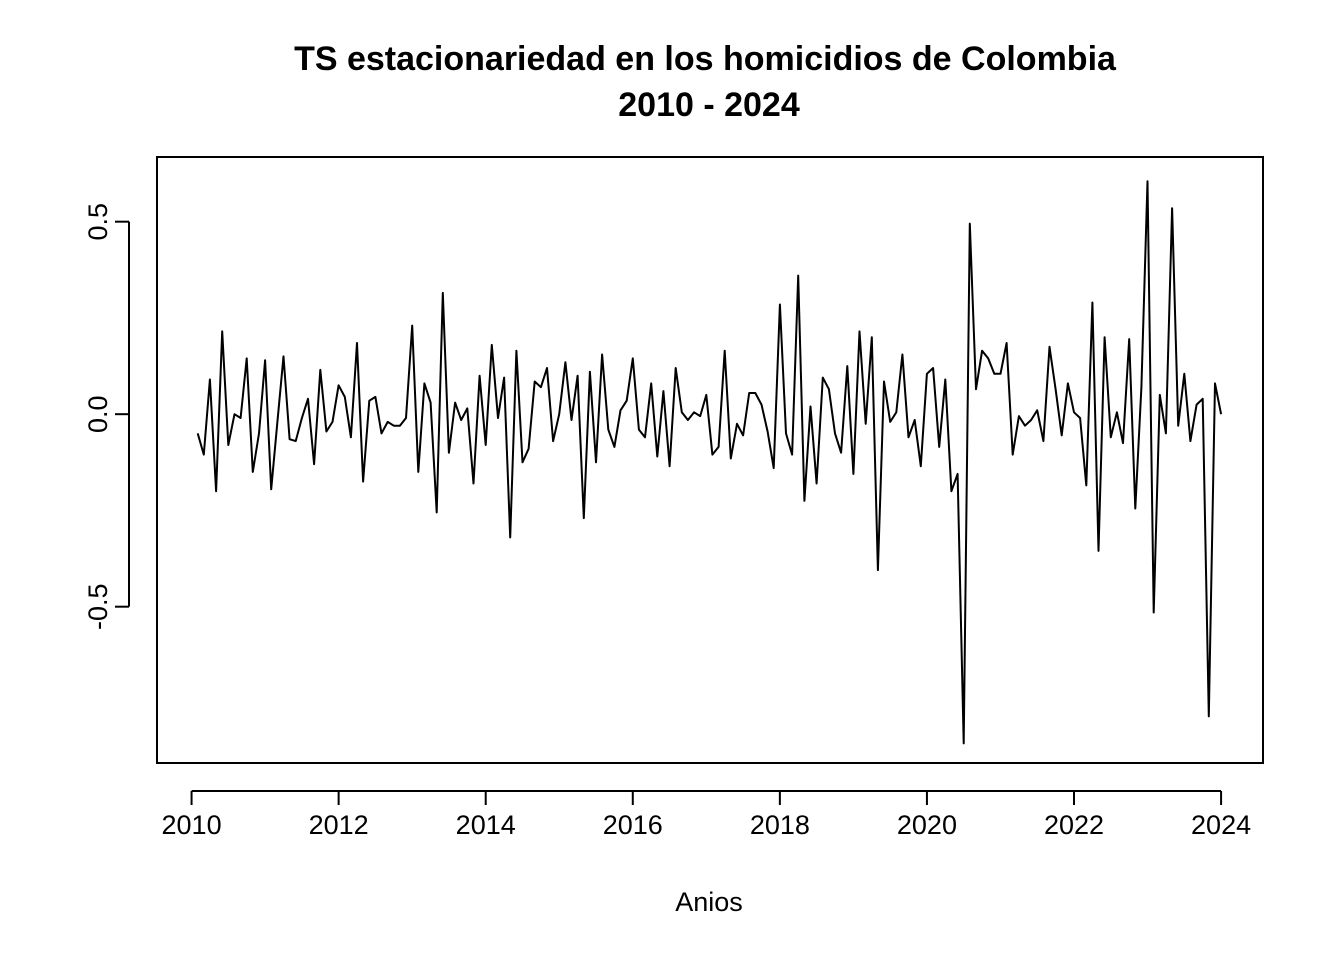  What do you see at coordinates (633, 825) in the screenshot?
I see `x-tick-label: 2016` at bounding box center [633, 825].